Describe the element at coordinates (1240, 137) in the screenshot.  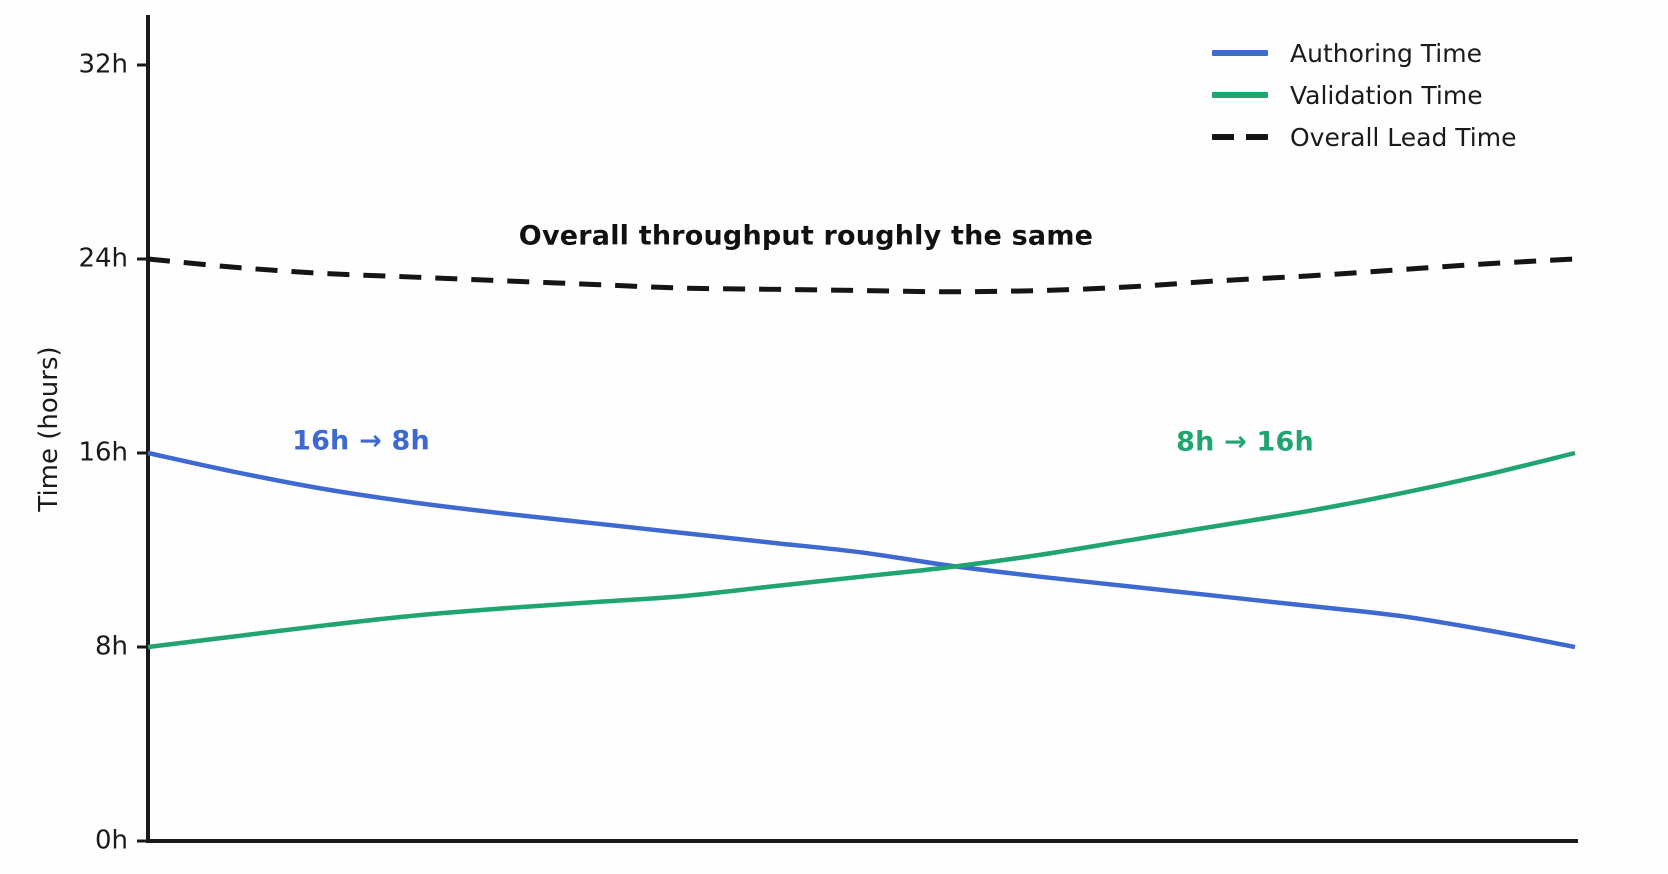
I see `lead-time-dashed-swatch-icon` at that location.